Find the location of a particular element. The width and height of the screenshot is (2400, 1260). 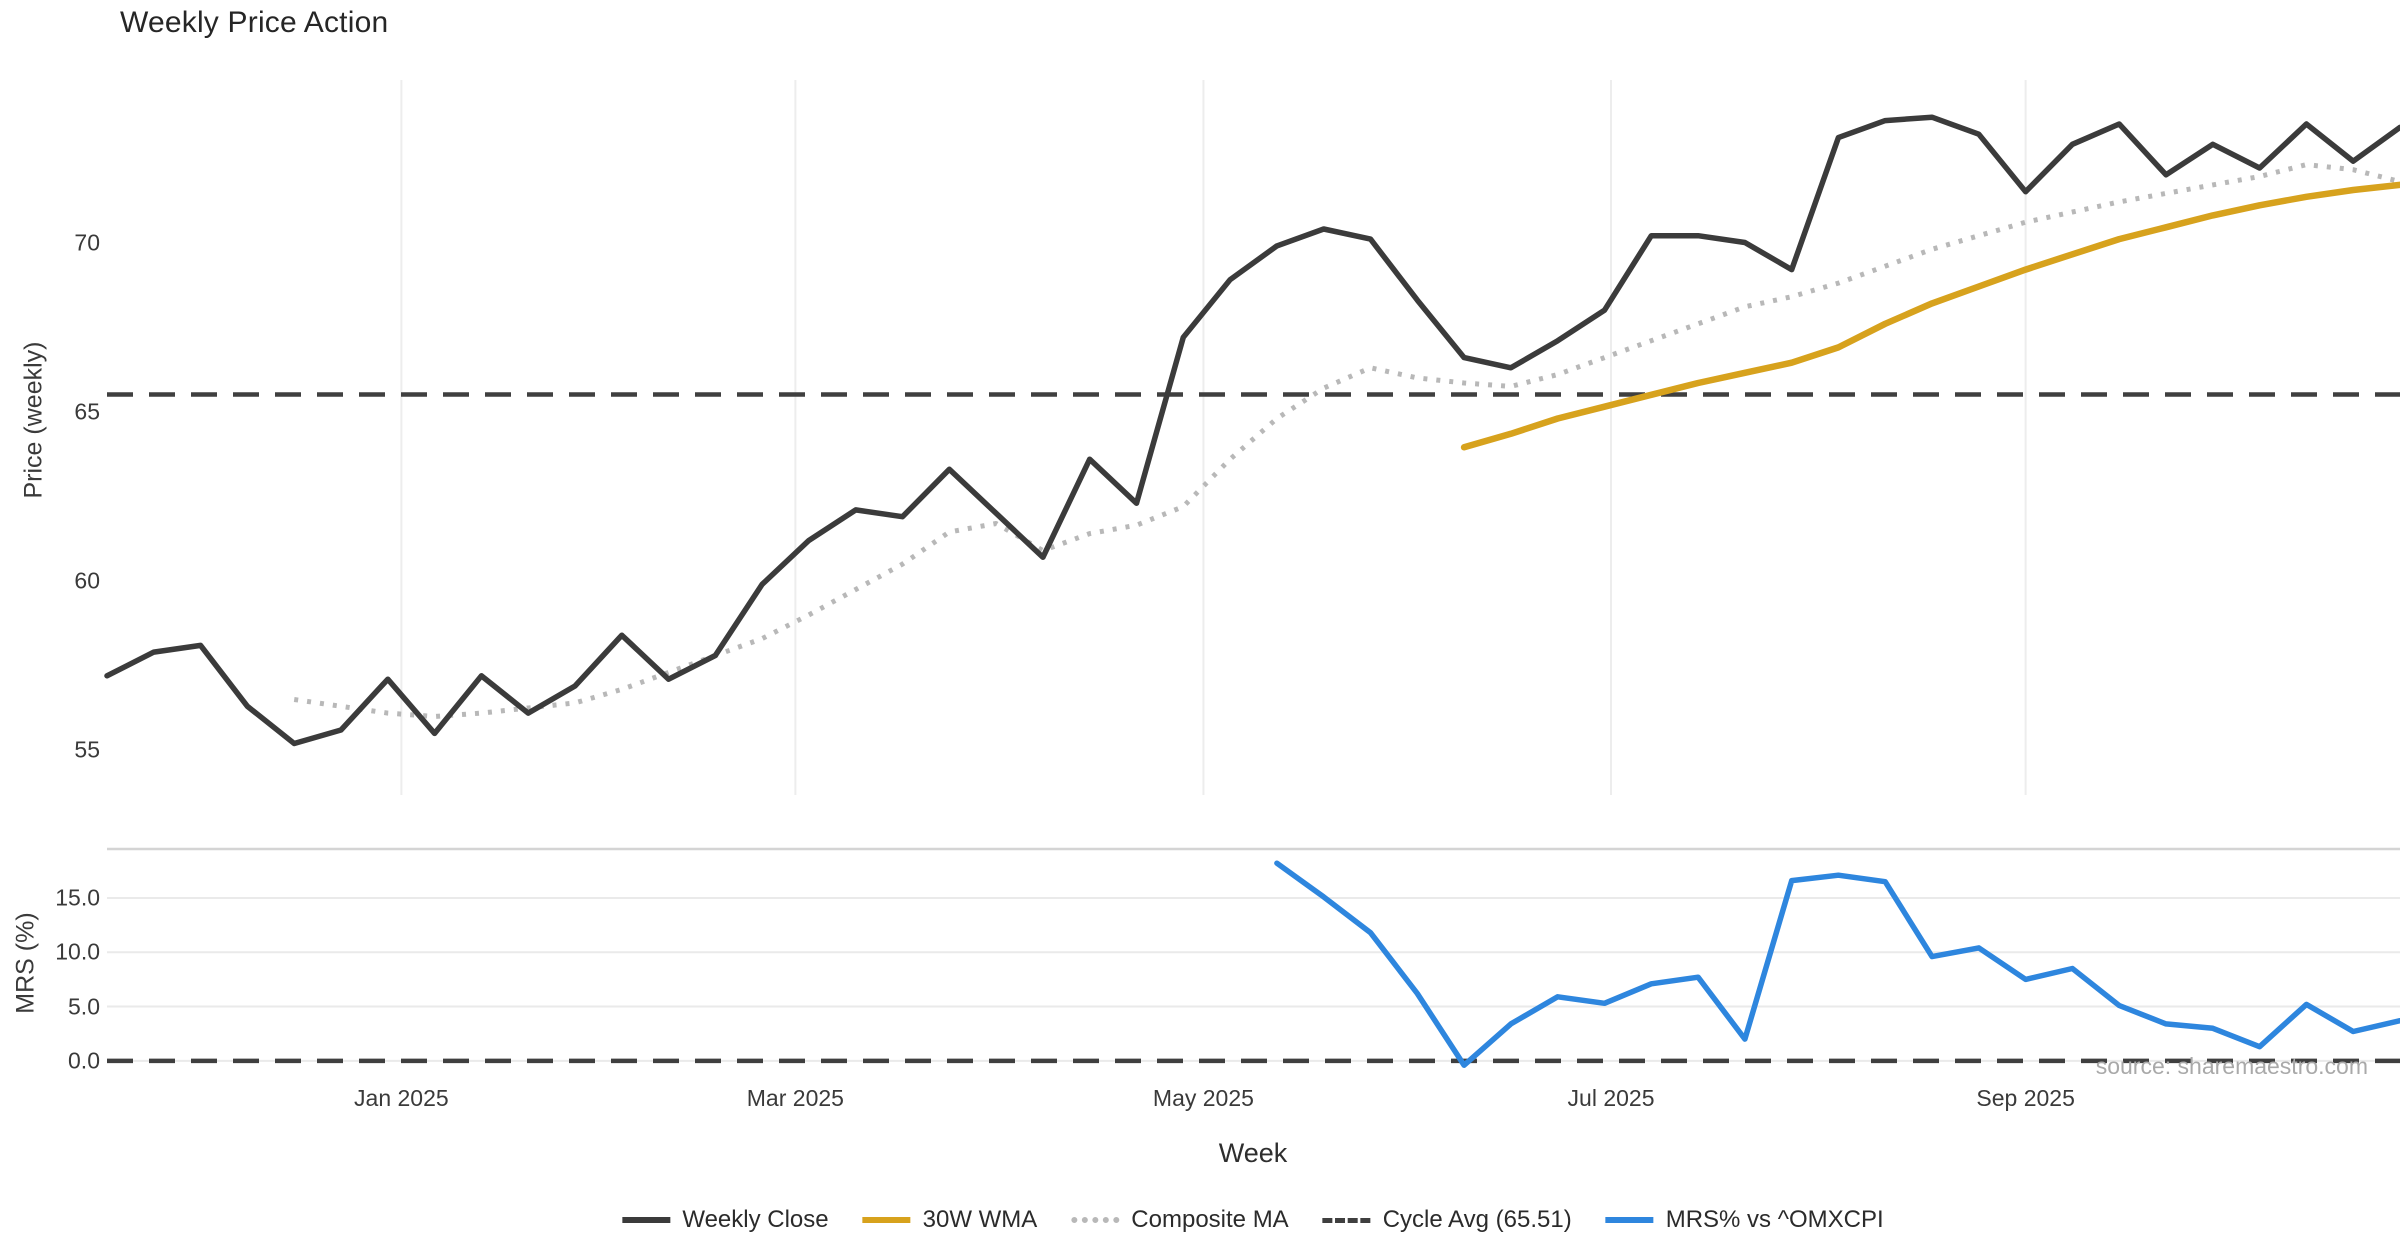

legend-label: Composite MA is located at coordinates (1210, 1219).